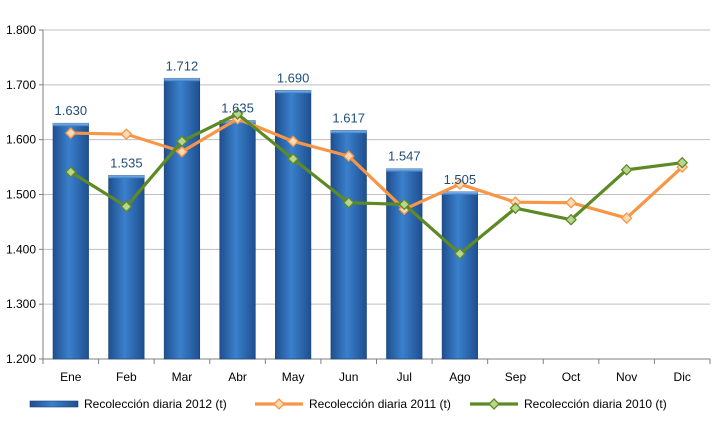 The height and width of the screenshot is (427, 716). Describe the element at coordinates (155, 404) in the screenshot. I see `legend-label: Recolección diaria 2012 (t)` at that location.